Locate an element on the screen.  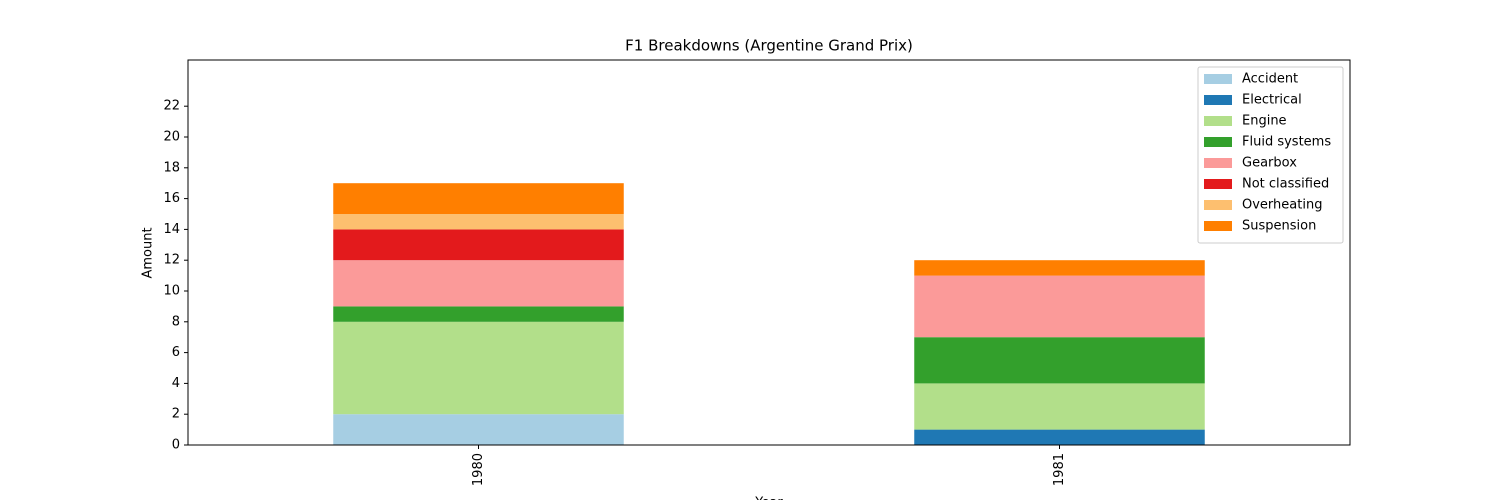
y-tick-label: 0 is located at coordinates (176, 445).